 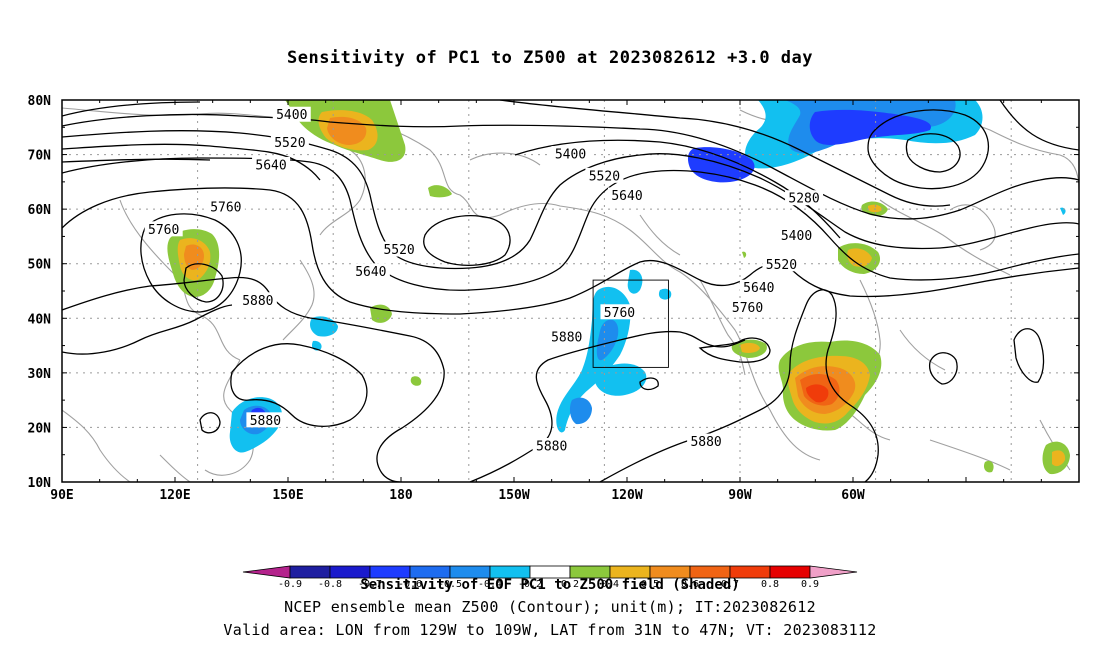 What do you see at coordinates (530, 584) in the screenshot?
I see `colorbar-tick-label: -0.2` at bounding box center [530, 584].